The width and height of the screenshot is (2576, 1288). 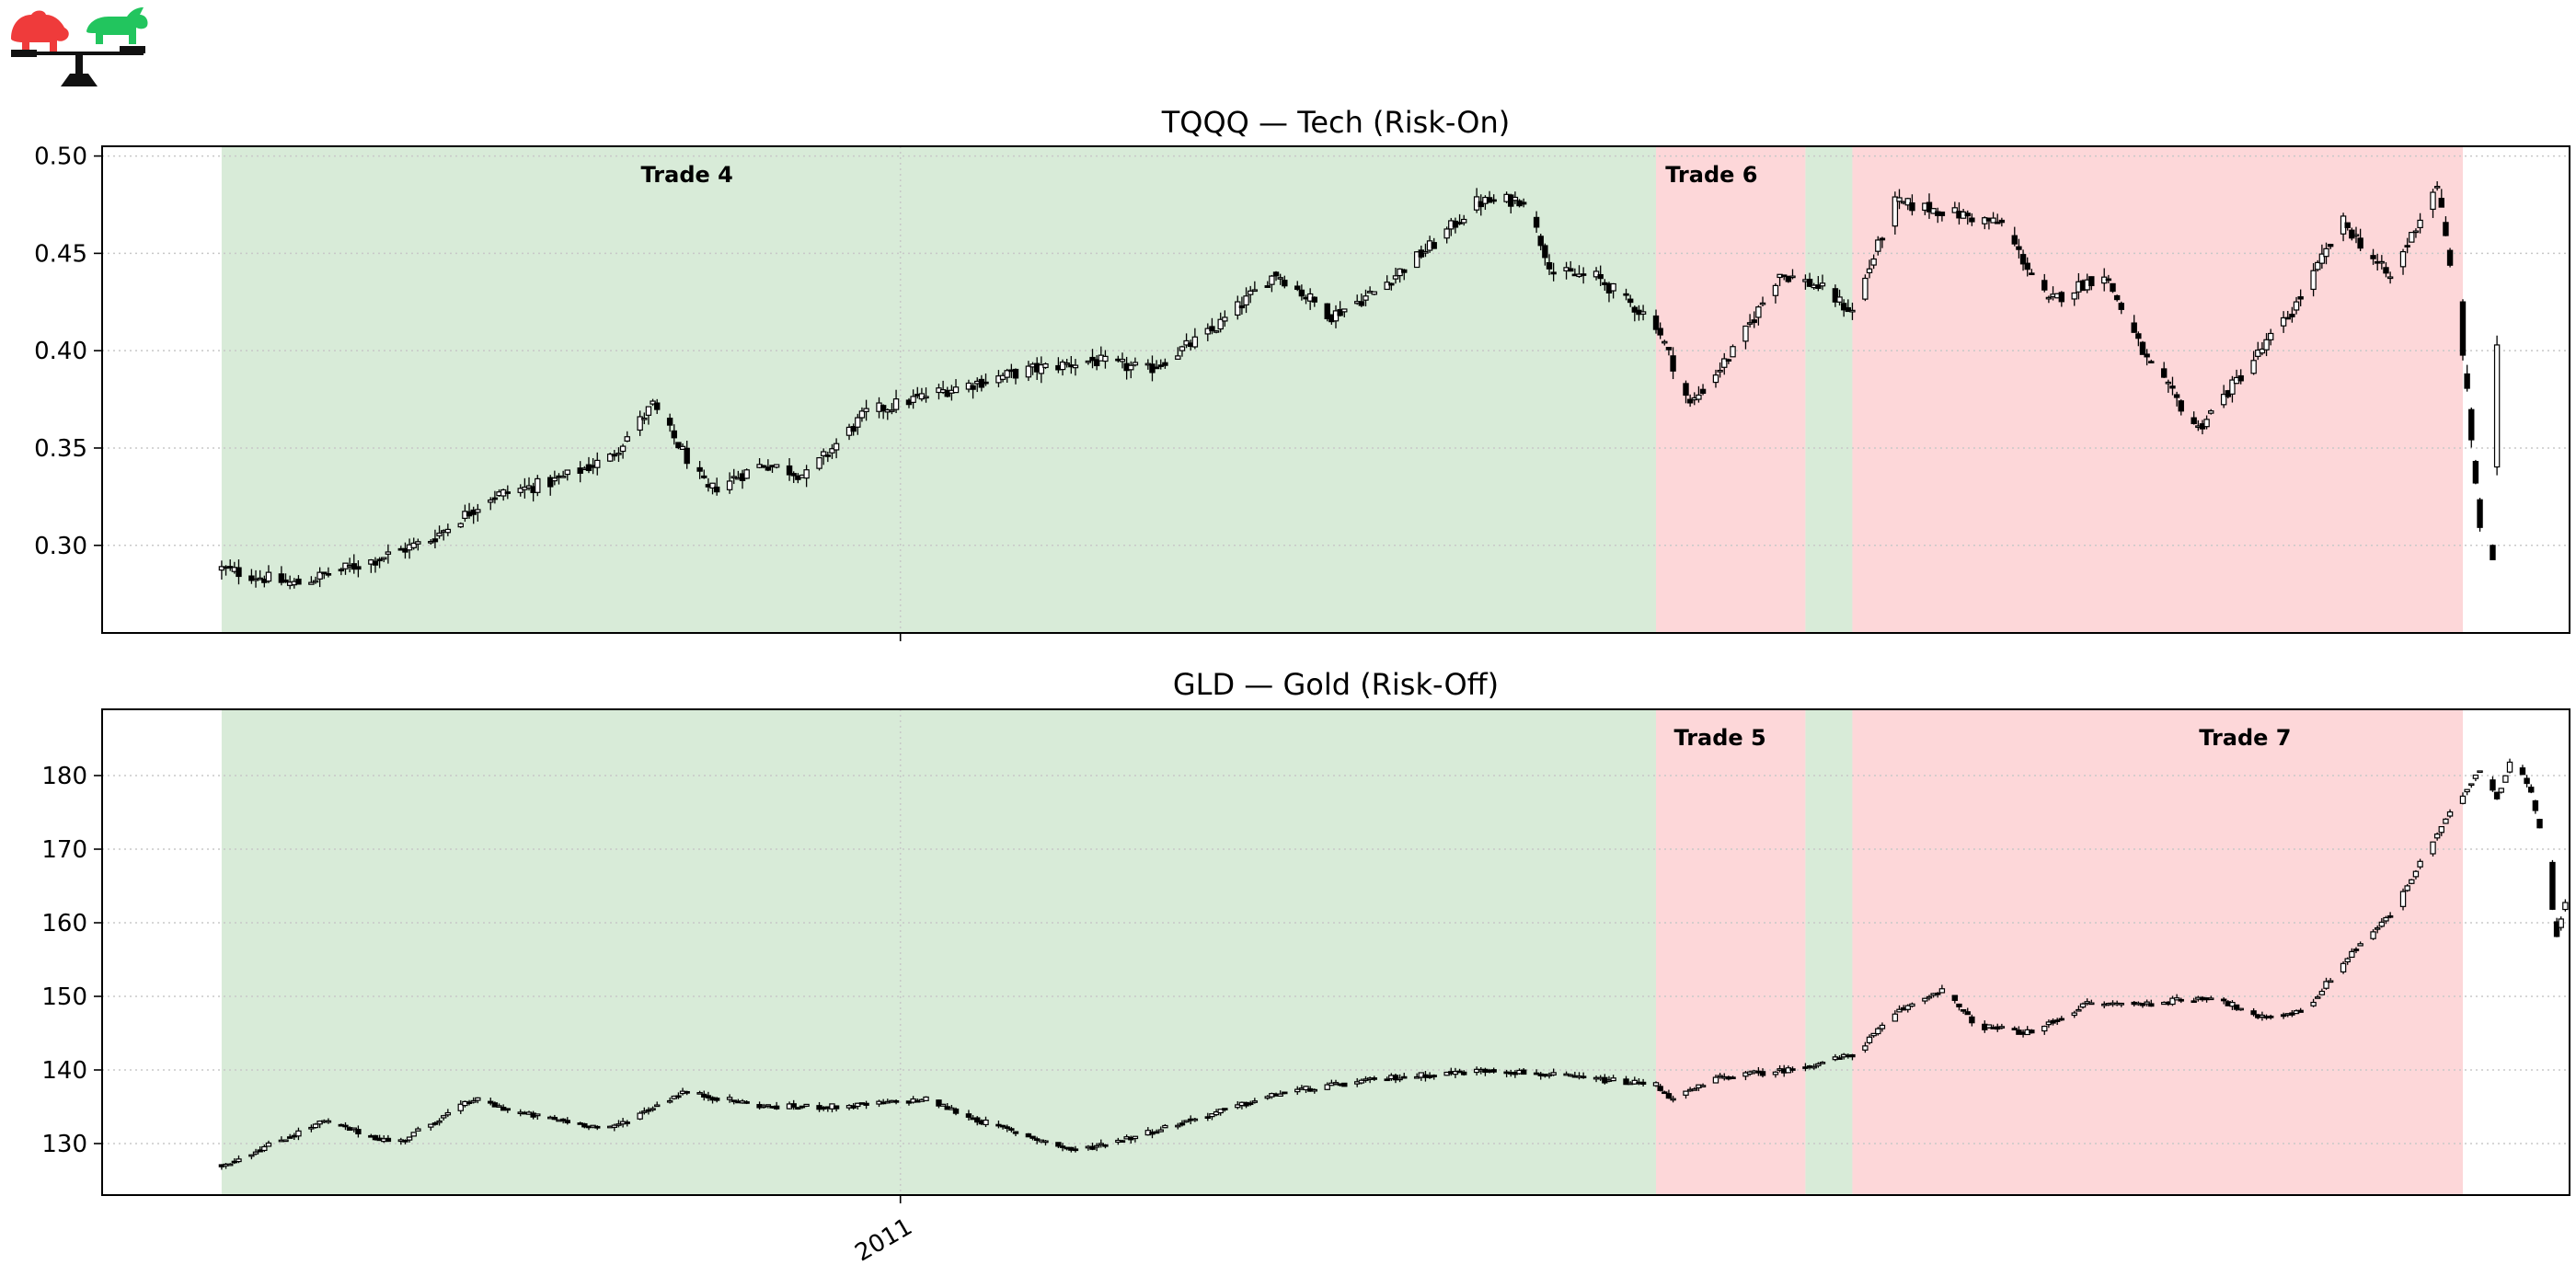 I want to click on y-tick-label: 0.40, so click(x=60, y=351).